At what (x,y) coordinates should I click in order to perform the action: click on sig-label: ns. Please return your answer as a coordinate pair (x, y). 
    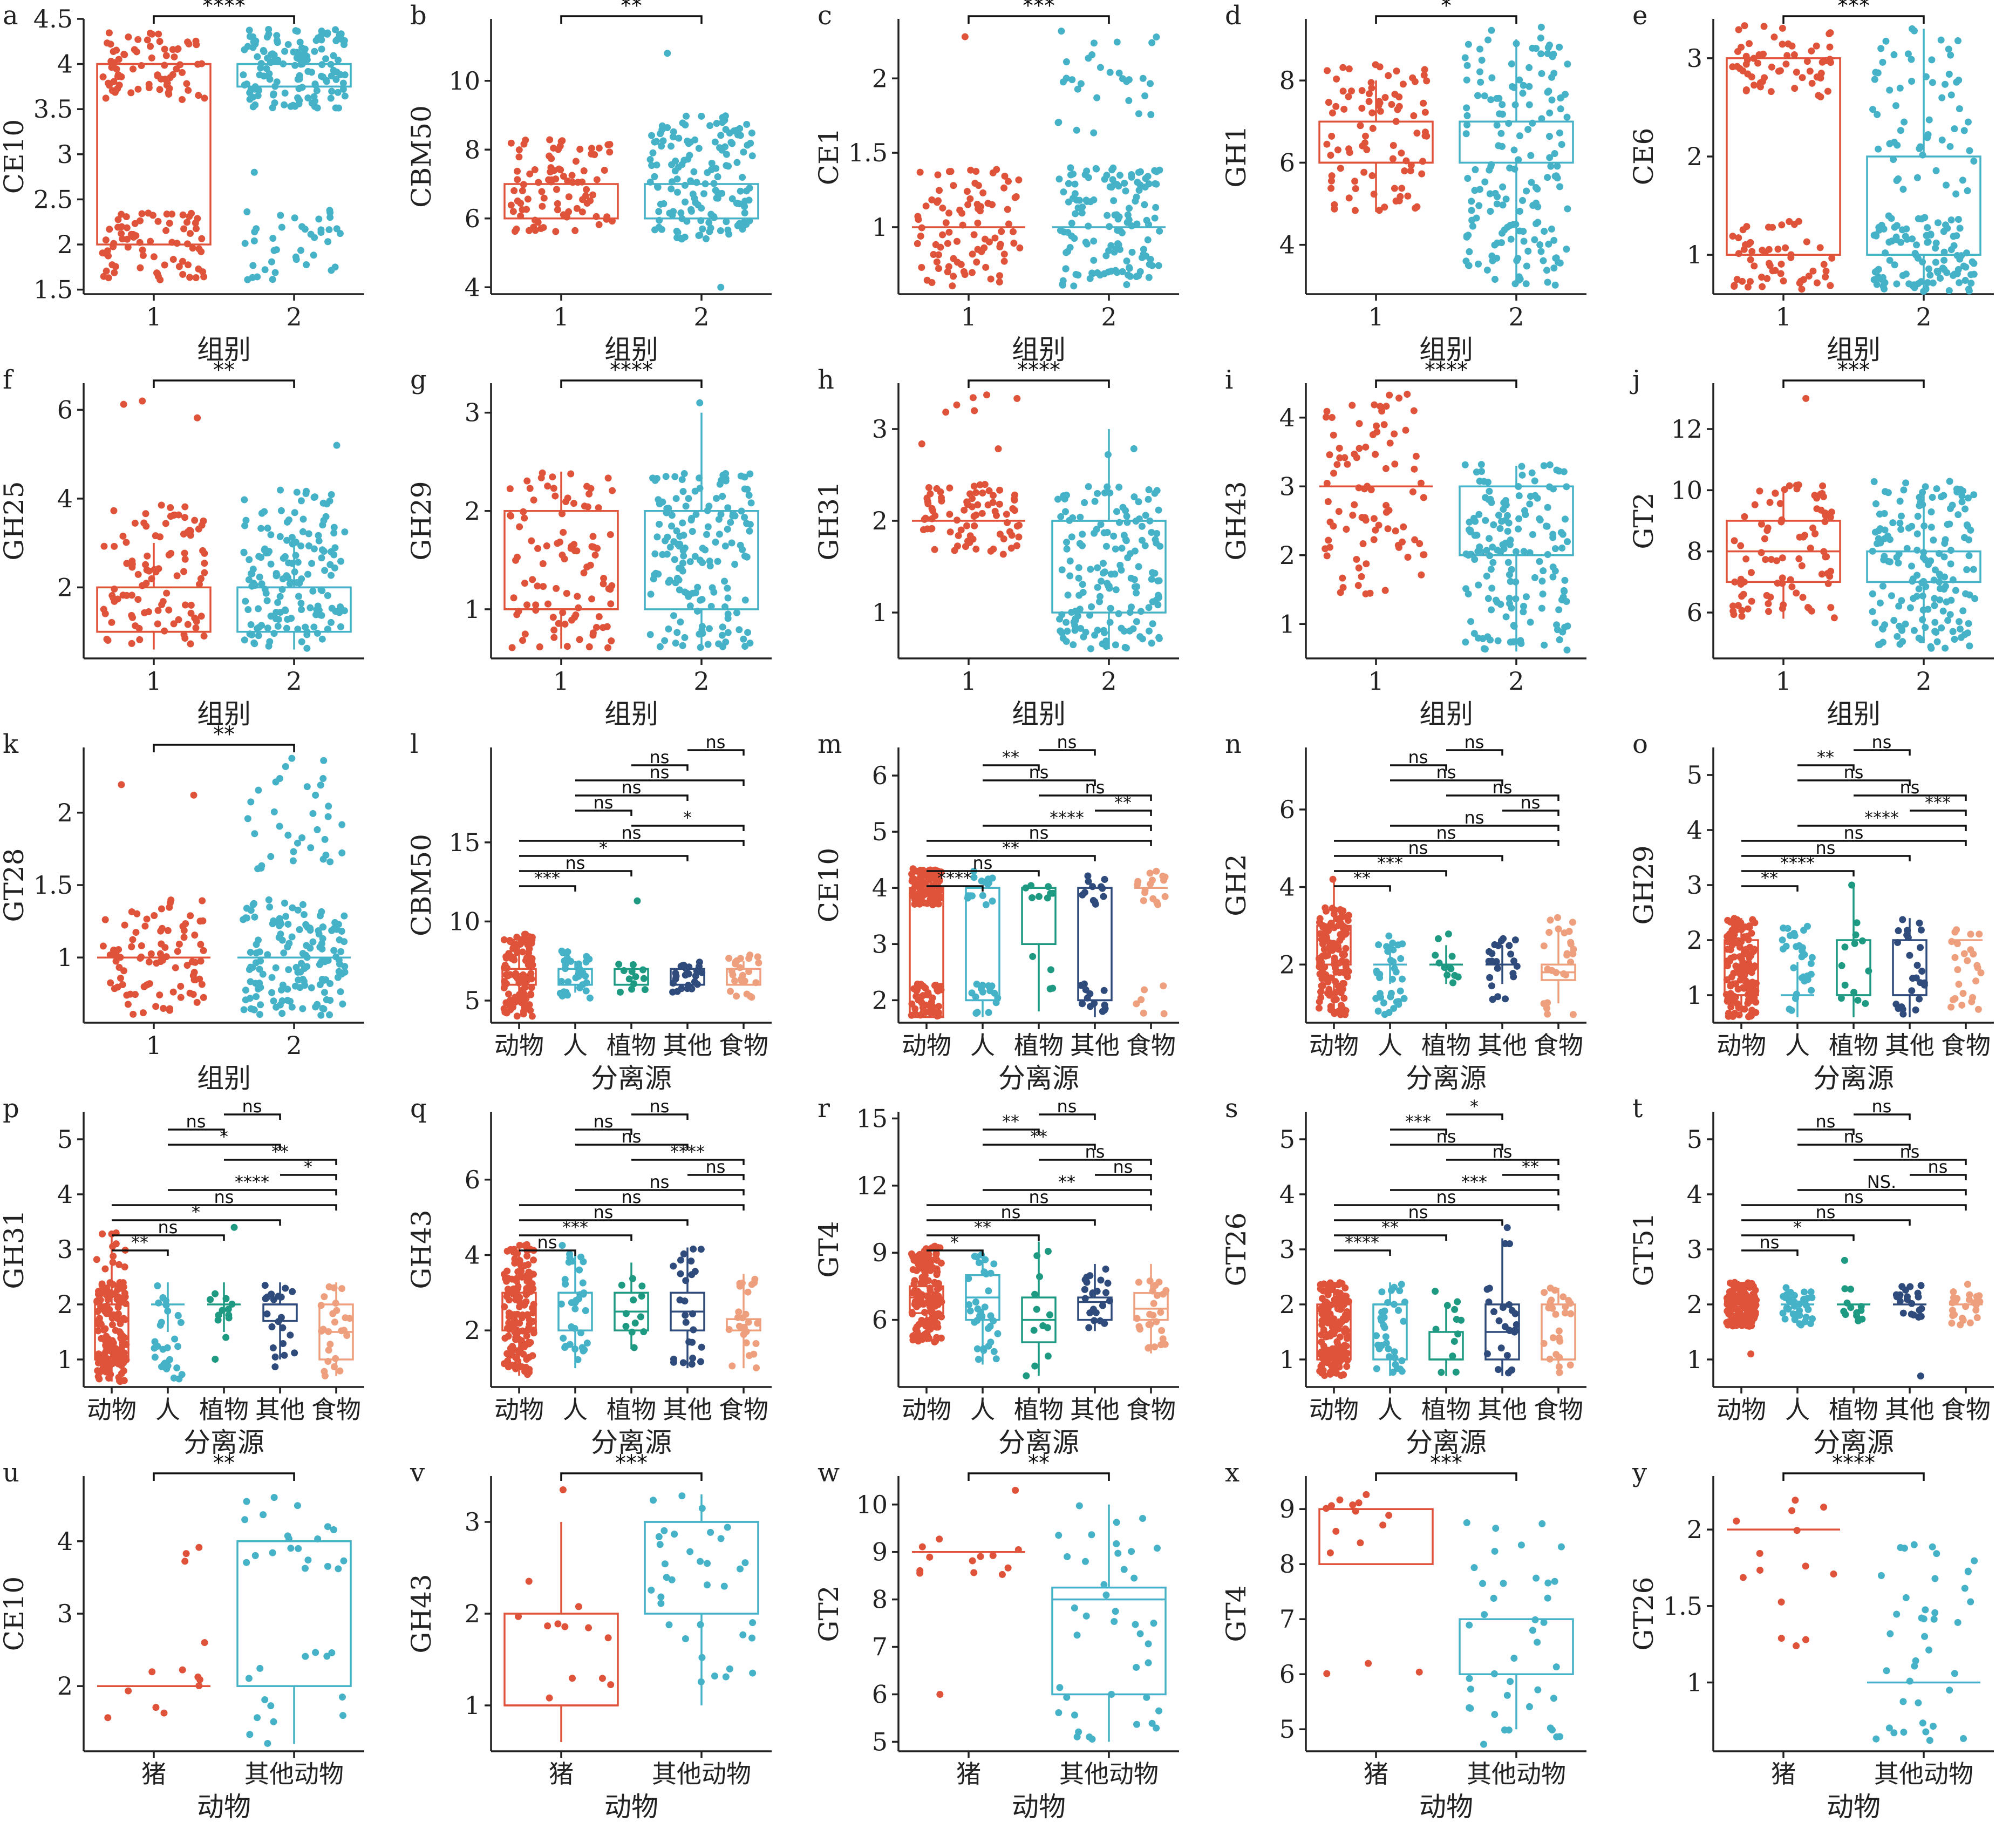
    Looking at the image, I should click on (1095, 787).